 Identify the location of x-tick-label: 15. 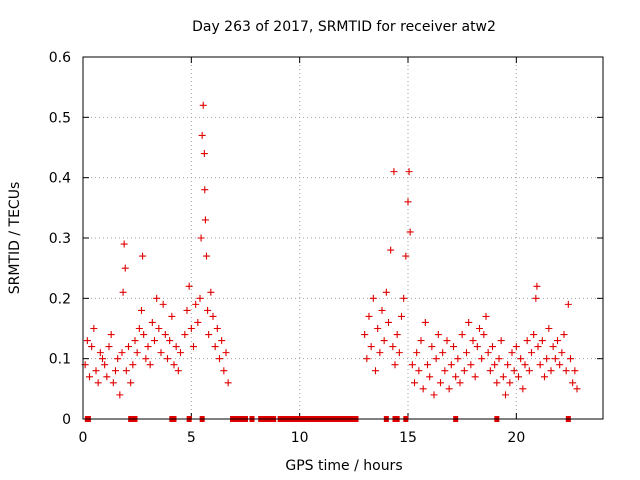
(408, 438).